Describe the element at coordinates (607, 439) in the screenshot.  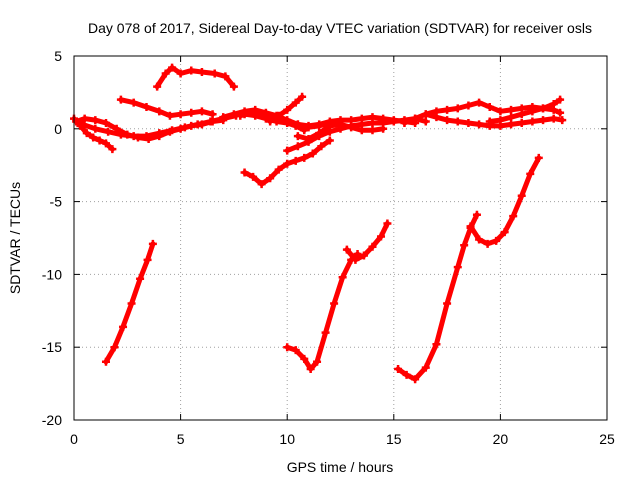
I see `x-tick-label: 25` at that location.